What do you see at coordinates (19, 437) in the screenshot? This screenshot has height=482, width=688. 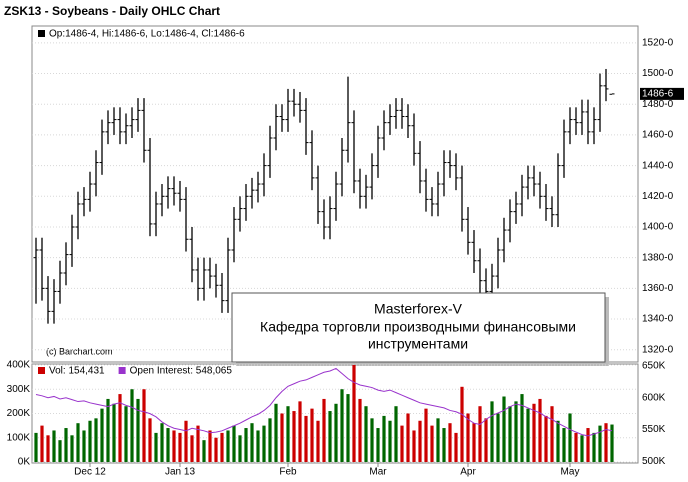 I see `y-tick-label: 100K` at bounding box center [19, 437].